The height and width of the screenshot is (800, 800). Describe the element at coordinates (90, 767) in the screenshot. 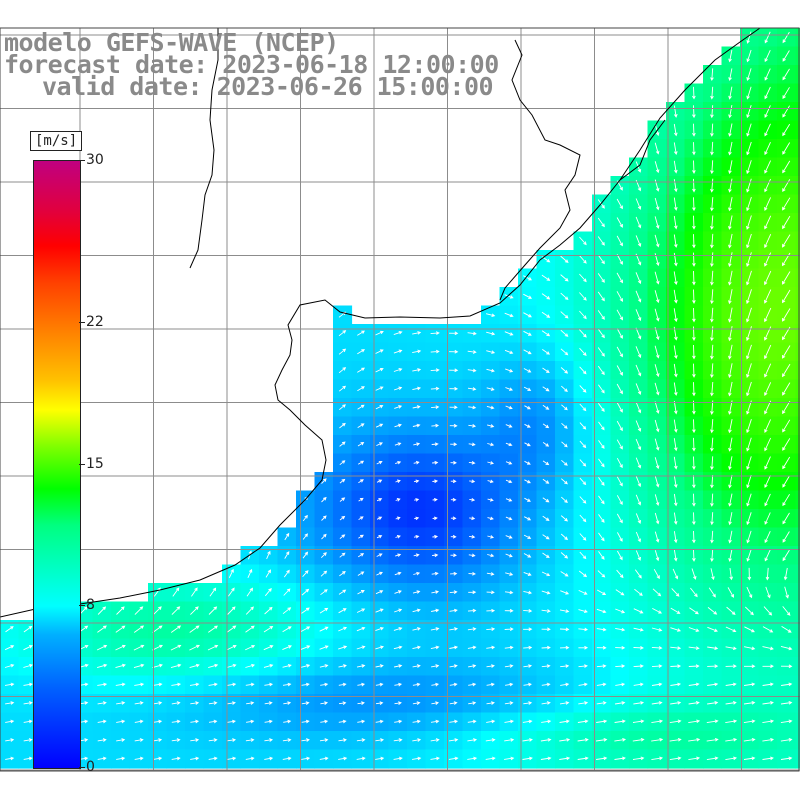

I see `colorbar-tick-label: 0` at that location.